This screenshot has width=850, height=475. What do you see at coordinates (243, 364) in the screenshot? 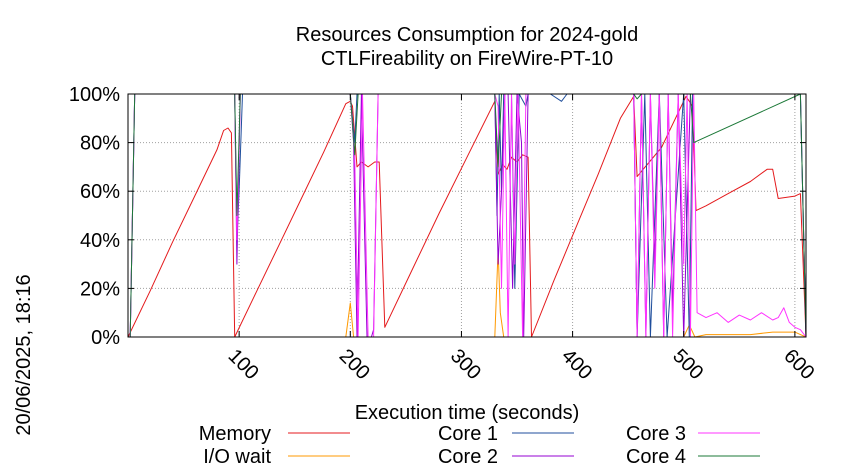
I see `x-tick-label: 100` at bounding box center [243, 364].